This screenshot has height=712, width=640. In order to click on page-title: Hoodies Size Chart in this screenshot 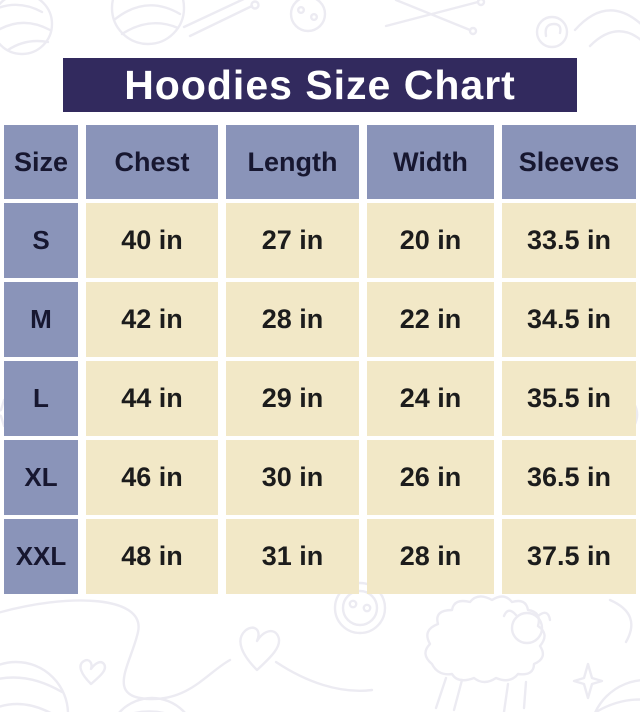, I will do `click(320, 84)`.